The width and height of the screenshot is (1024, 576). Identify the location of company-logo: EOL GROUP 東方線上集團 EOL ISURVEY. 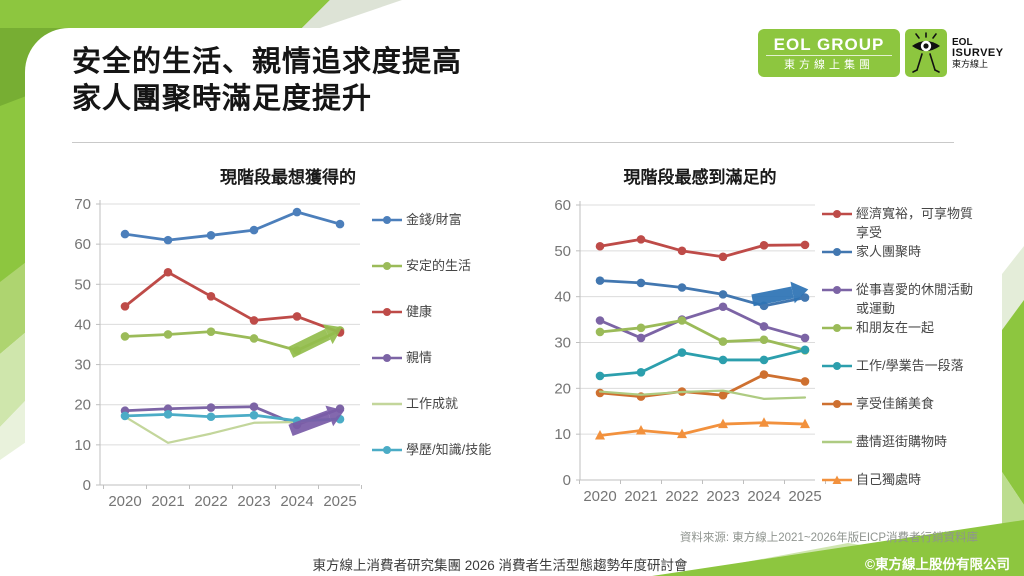
(881, 53).